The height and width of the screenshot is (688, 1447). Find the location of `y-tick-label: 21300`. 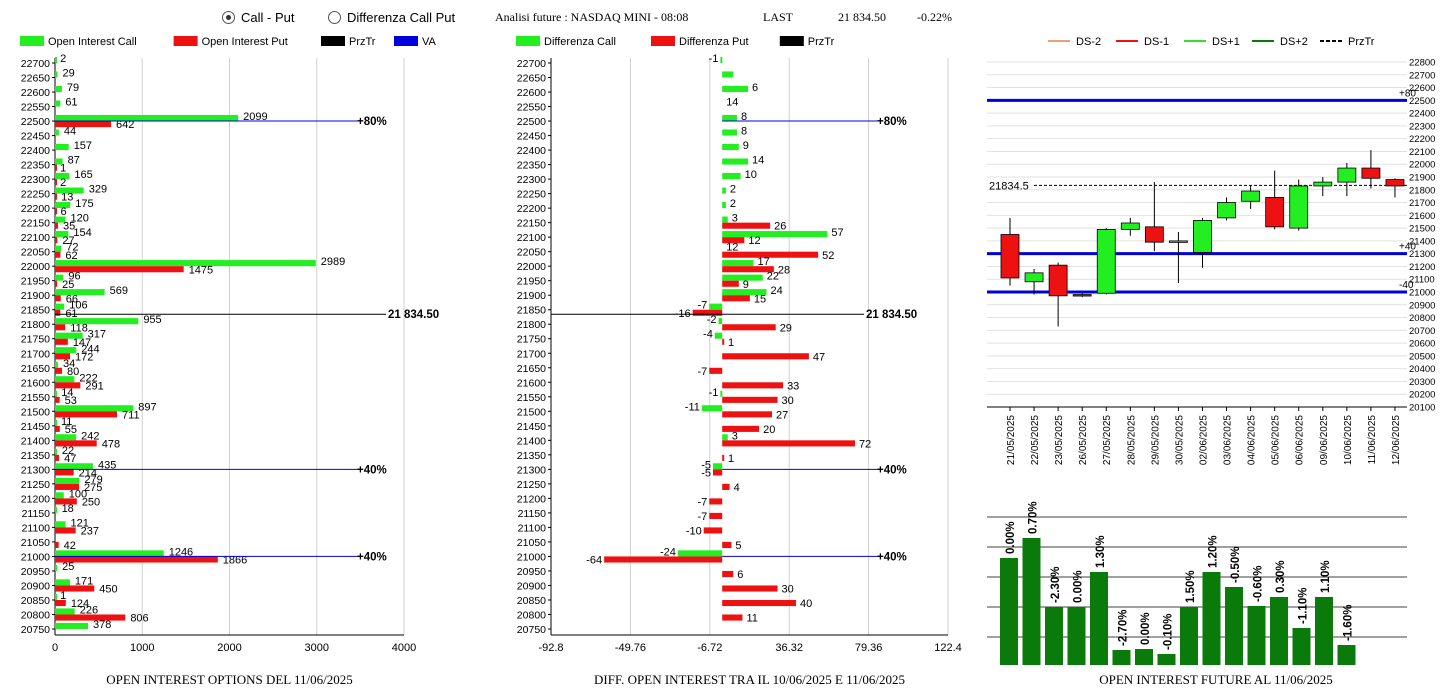

y-tick-label: 21300 is located at coordinates (1422, 254).